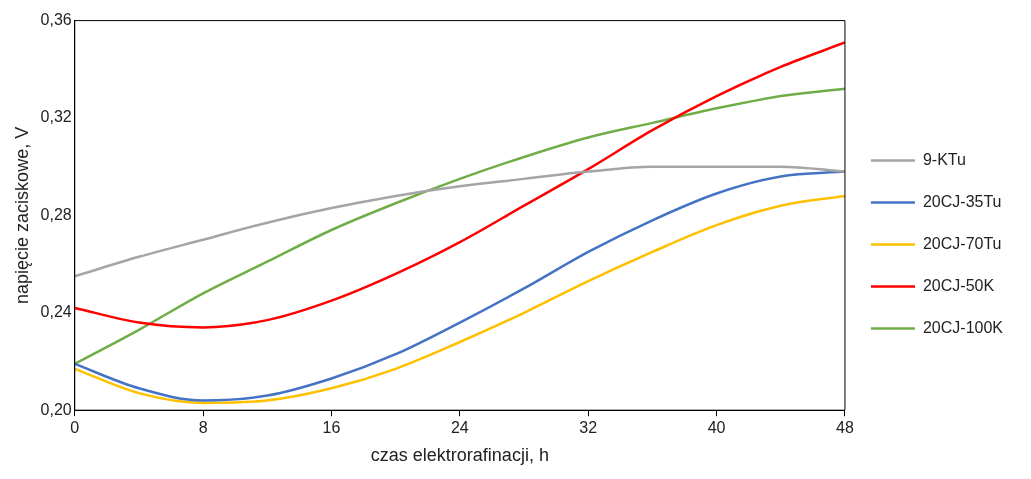  What do you see at coordinates (944, 159) in the screenshot?
I see `legend-label: 9-KTu` at bounding box center [944, 159].